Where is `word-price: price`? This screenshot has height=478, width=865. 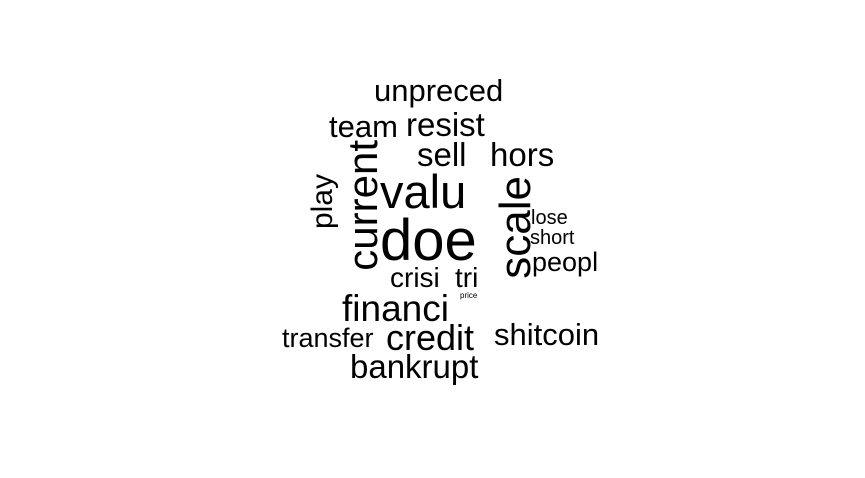
word-price: price is located at coordinates (469, 295).